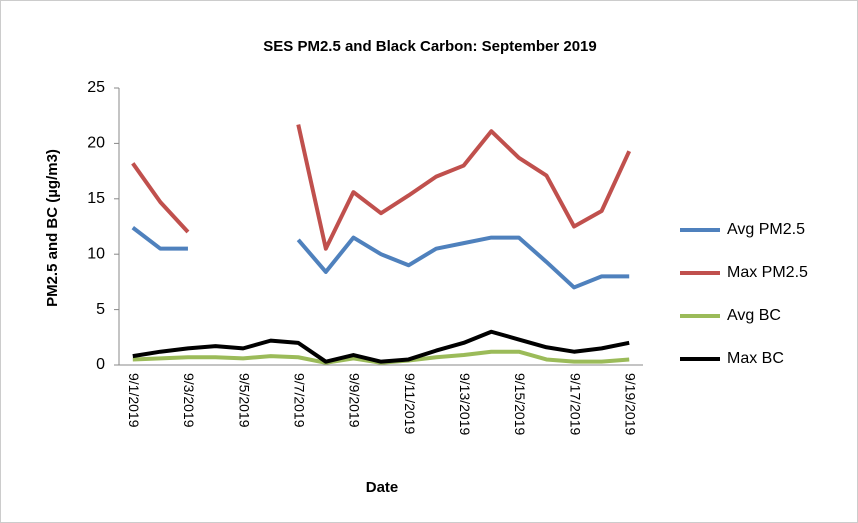 The height and width of the screenshot is (523, 858). Describe the element at coordinates (134, 400) in the screenshot. I see `x-tick-label: 9/1/2019` at that location.